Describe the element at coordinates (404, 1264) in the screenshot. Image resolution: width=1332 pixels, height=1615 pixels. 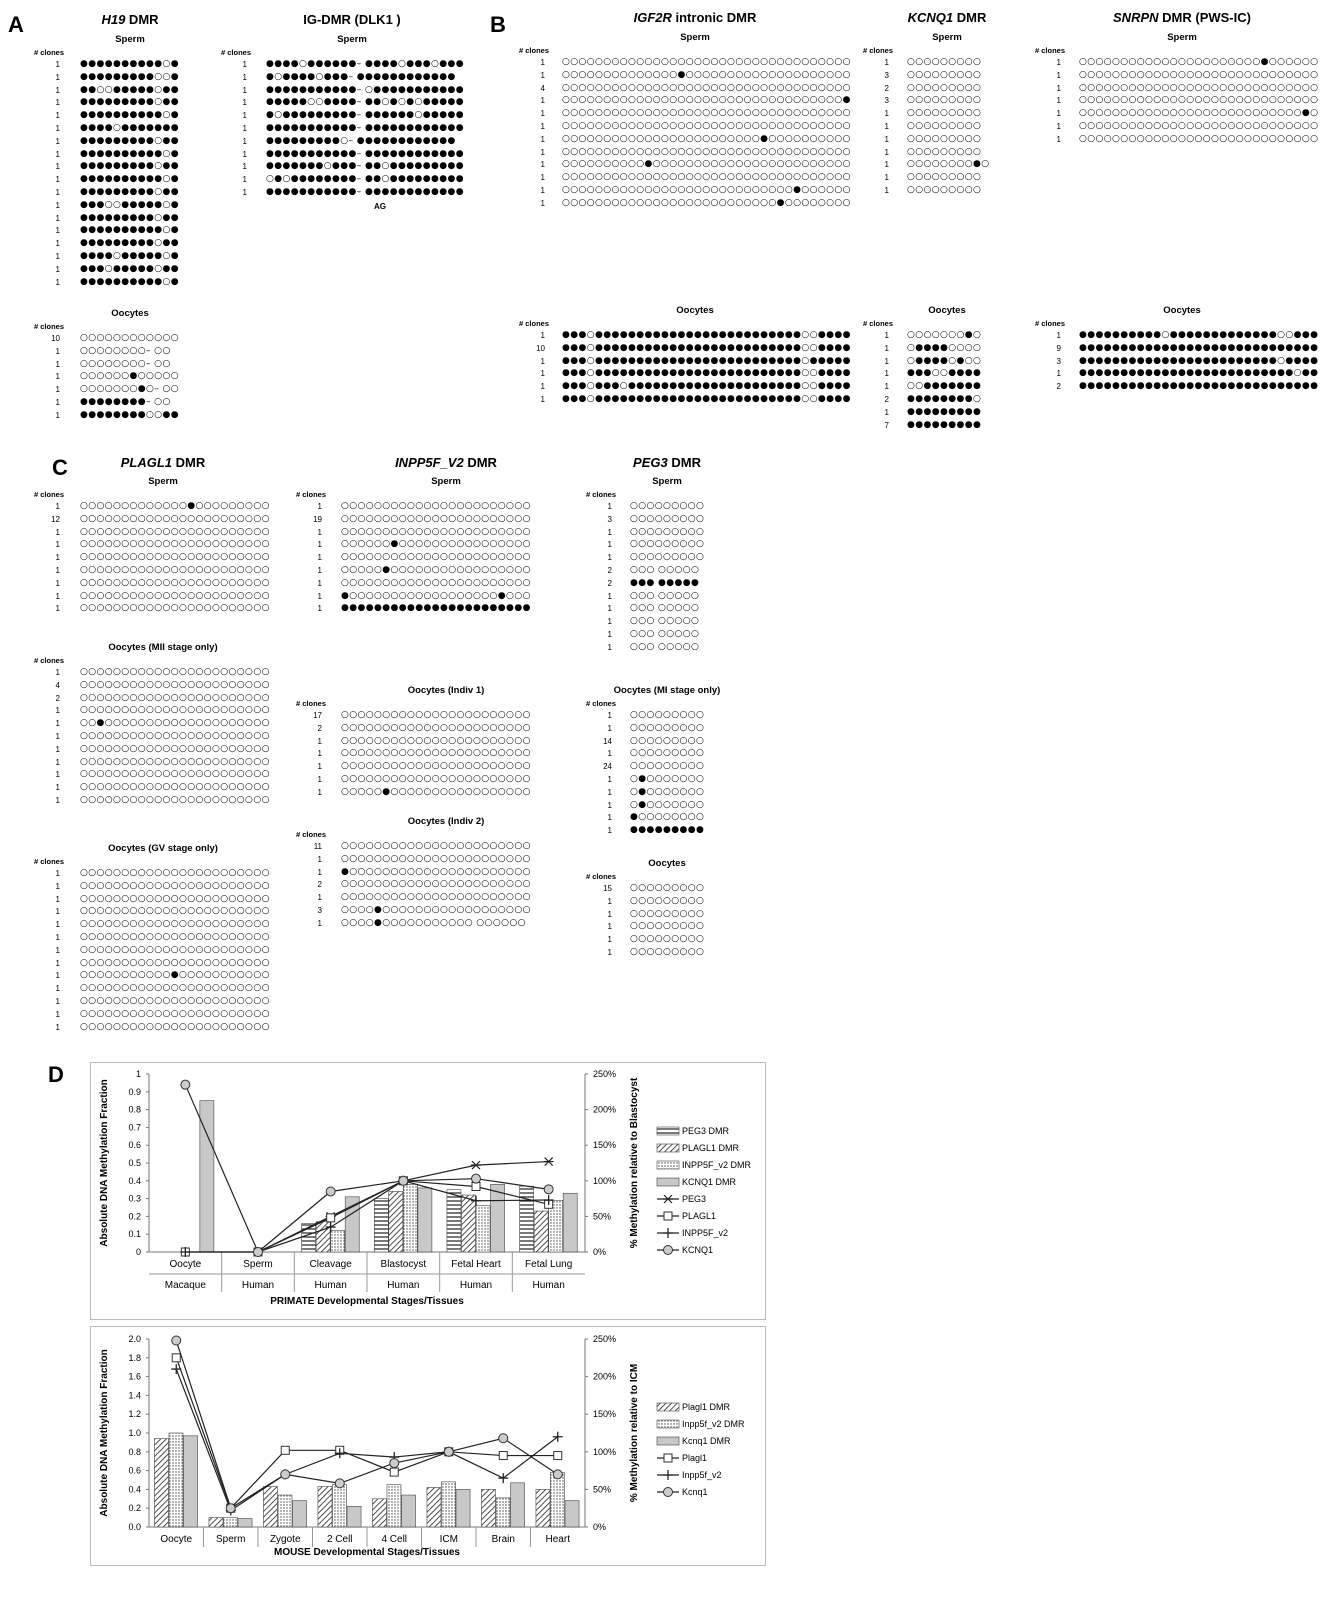
I see `category-label: Blastocyst` at that location.